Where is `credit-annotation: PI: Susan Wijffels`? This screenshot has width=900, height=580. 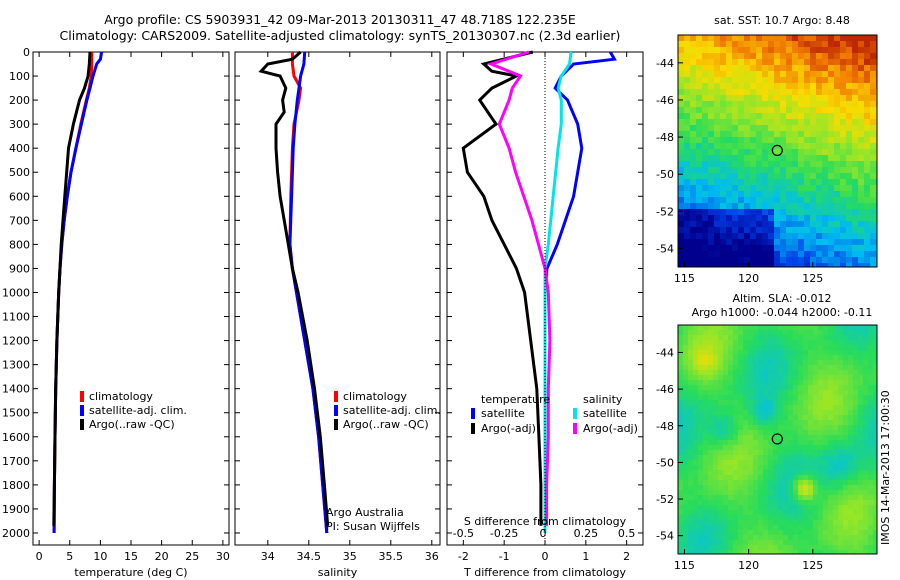 credit-annotation: PI: Susan Wijffels is located at coordinates (373, 526).